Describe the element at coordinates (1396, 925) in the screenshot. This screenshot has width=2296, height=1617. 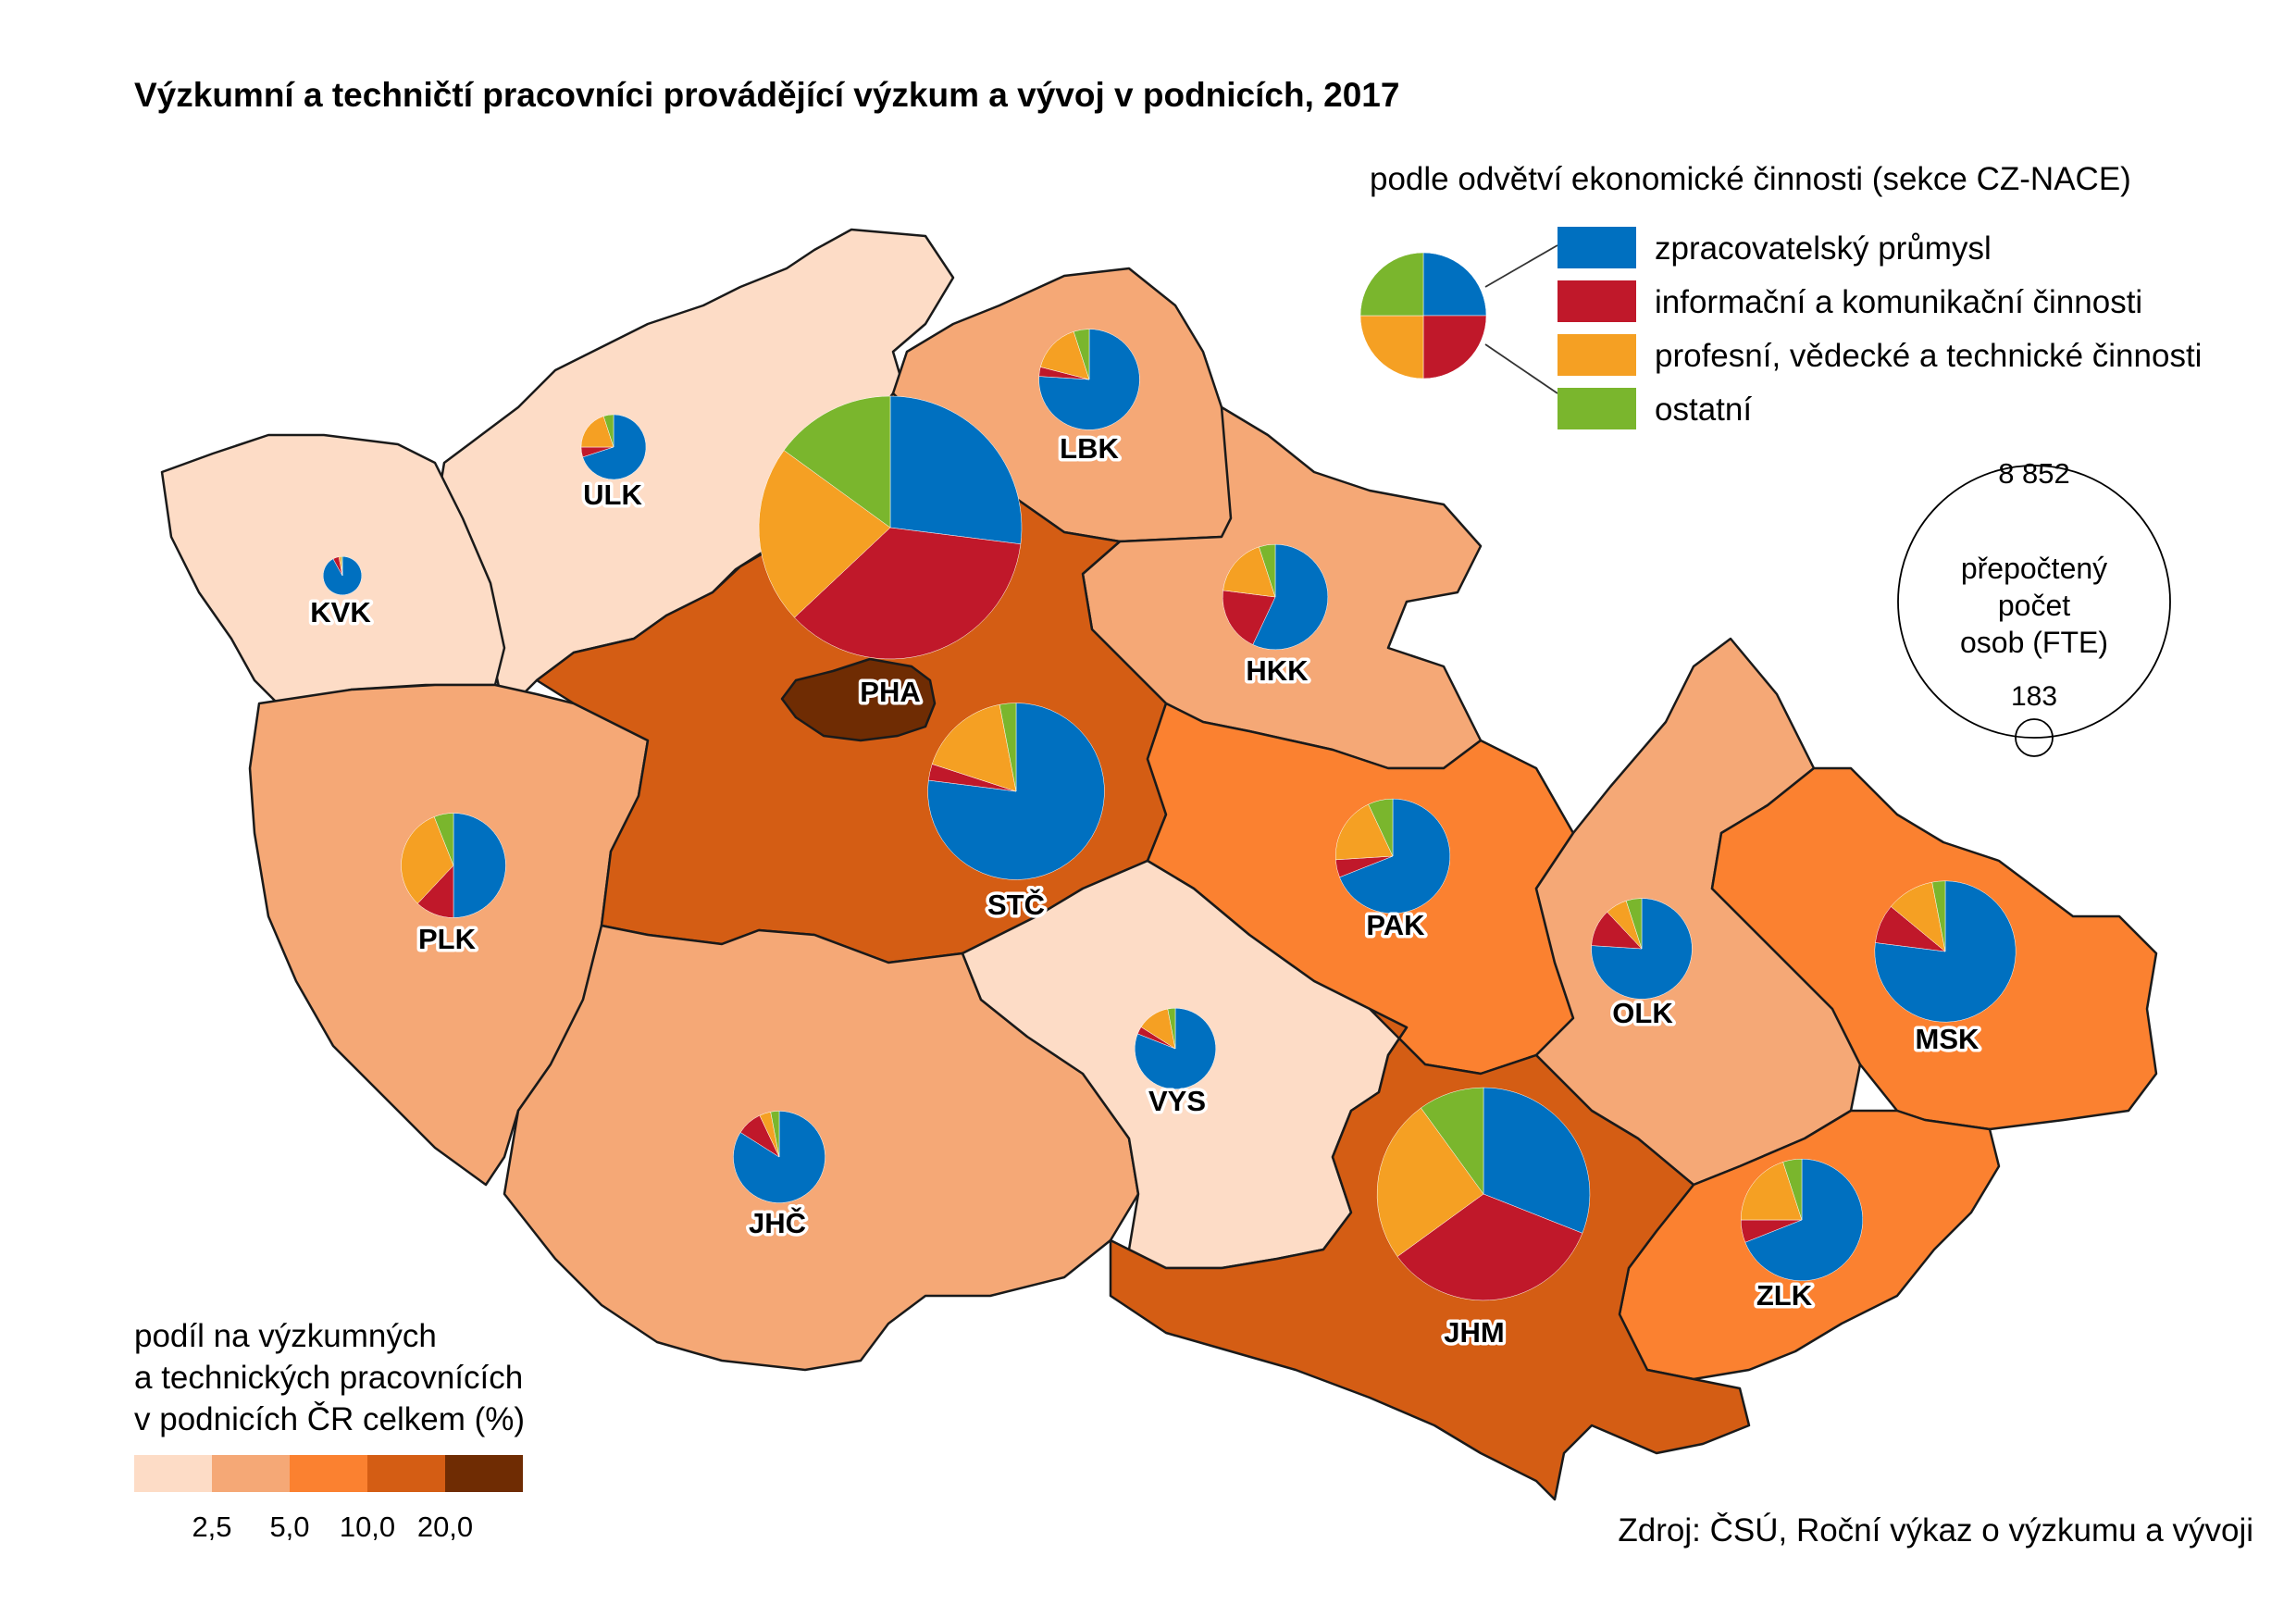
I see `region-label-pak: PAK` at that location.